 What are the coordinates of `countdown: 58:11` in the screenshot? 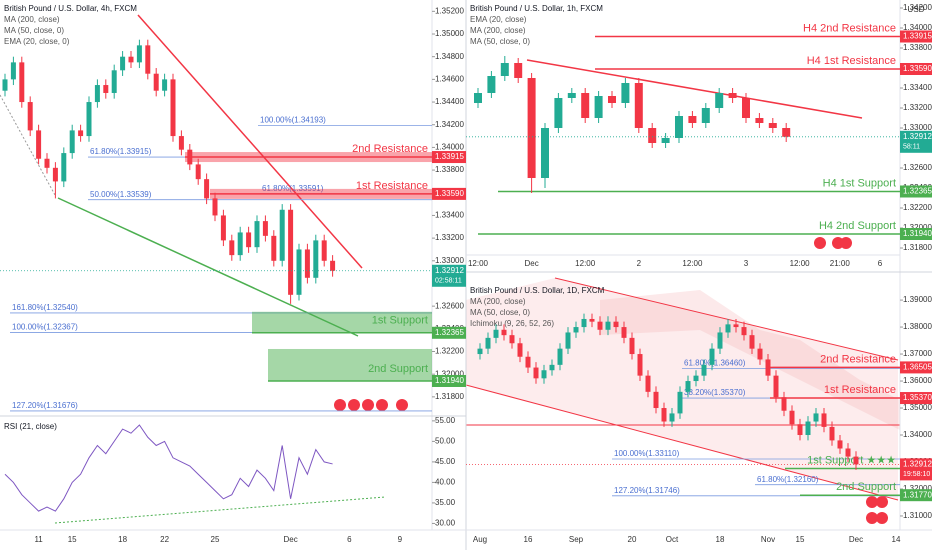 It's located at (911, 147).